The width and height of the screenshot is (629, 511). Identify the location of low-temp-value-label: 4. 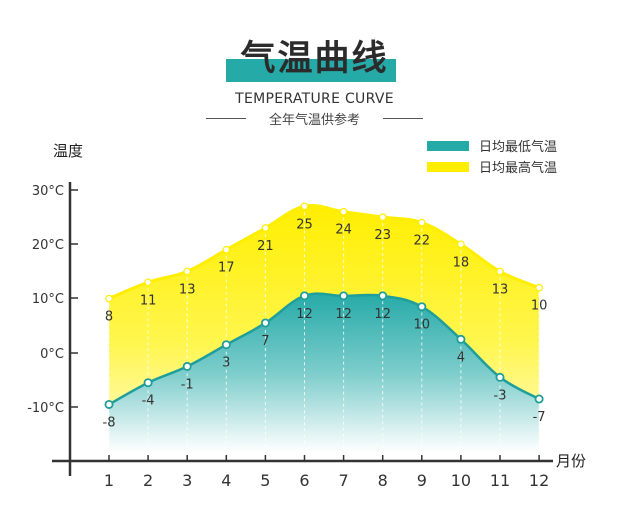
(461, 357).